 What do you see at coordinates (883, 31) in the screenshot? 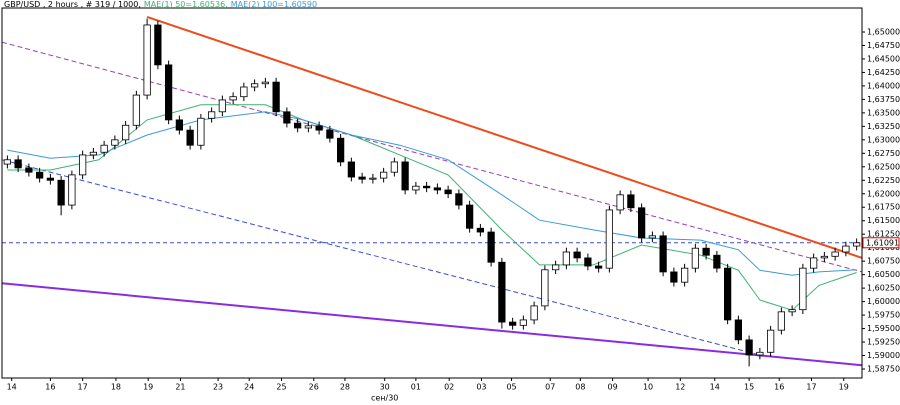
I see `y-tick-label: 1,65000` at bounding box center [883, 31].